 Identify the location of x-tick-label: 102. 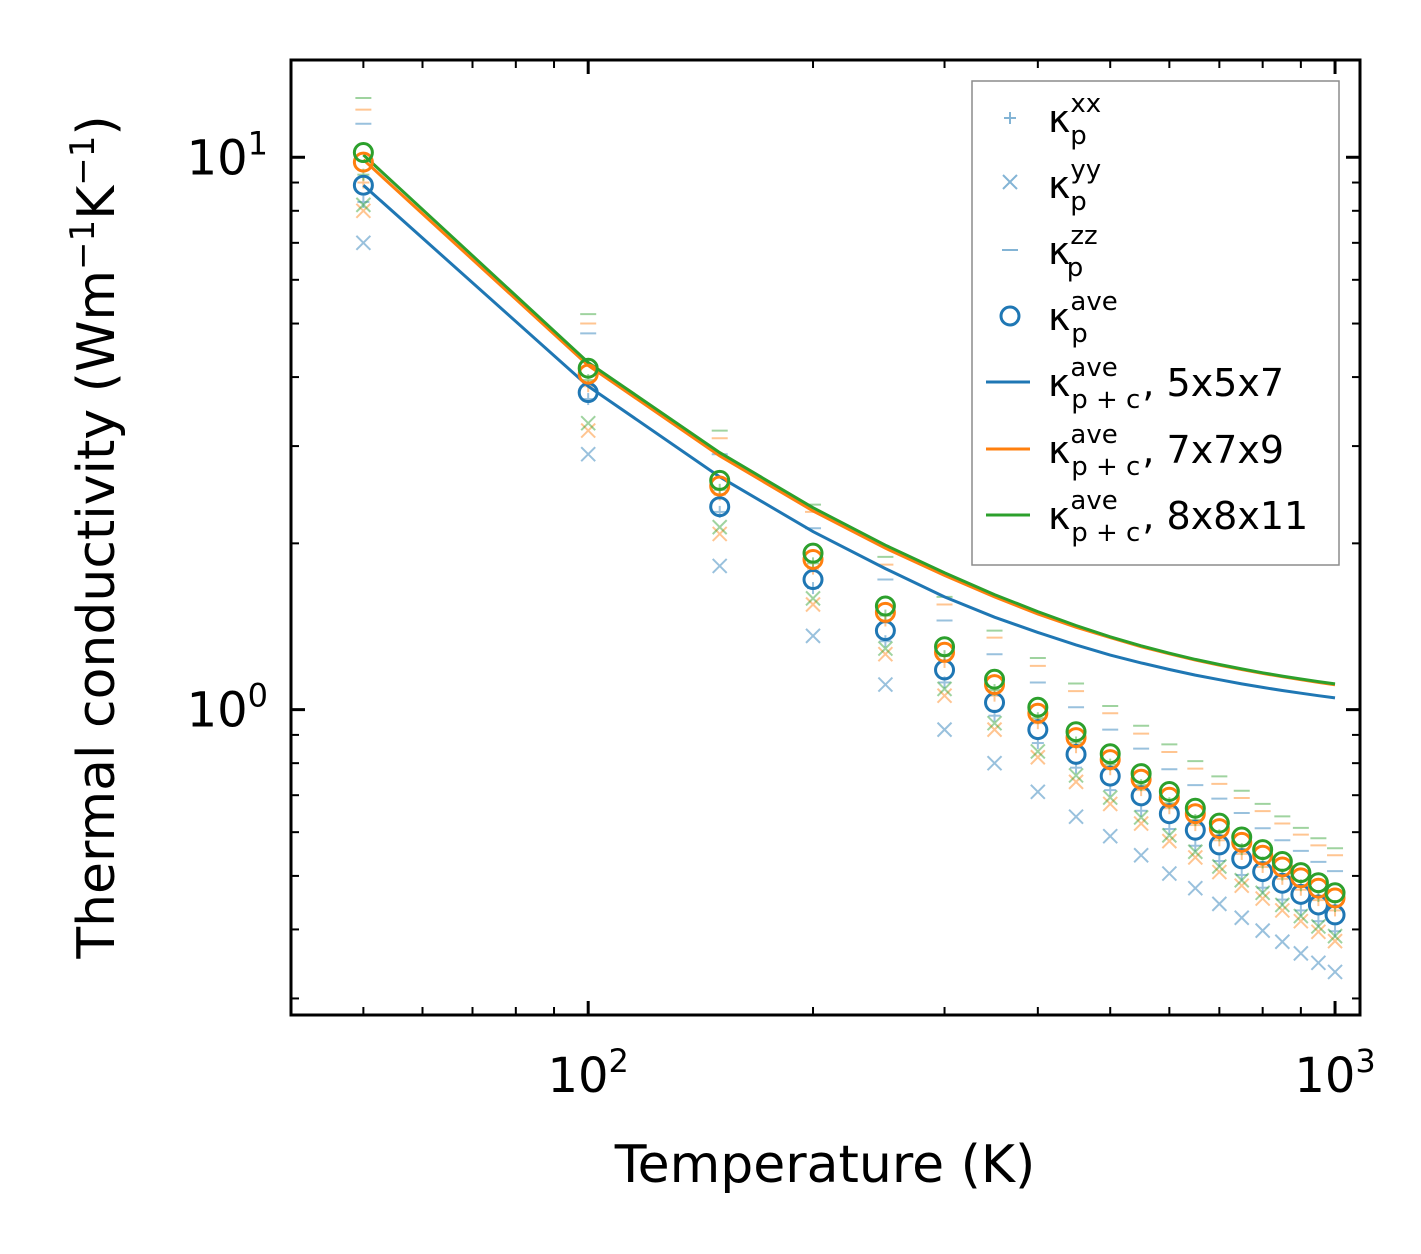
(587, 1073).